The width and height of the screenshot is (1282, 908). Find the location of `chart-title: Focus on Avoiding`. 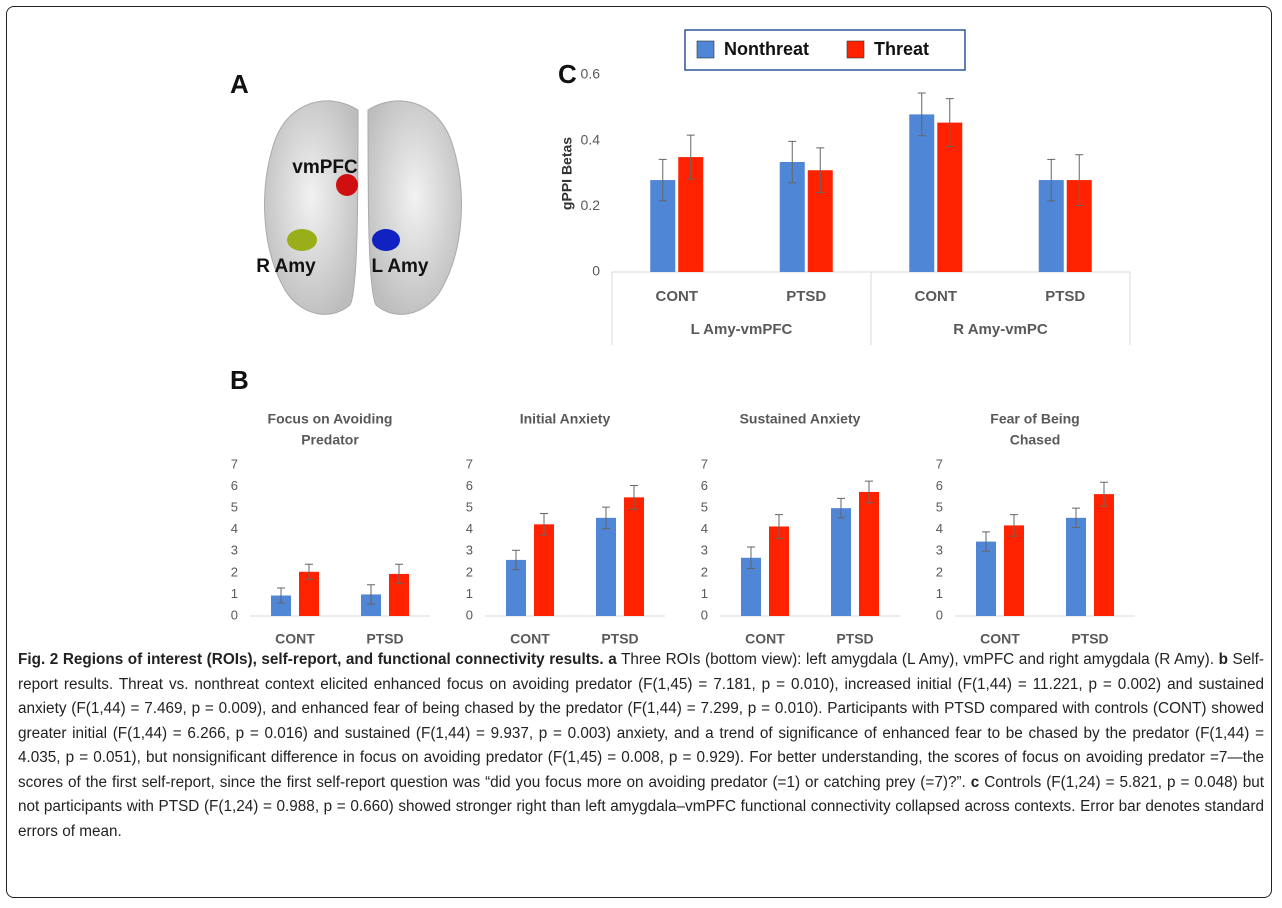

chart-title: Focus on Avoiding is located at coordinates (330, 419).